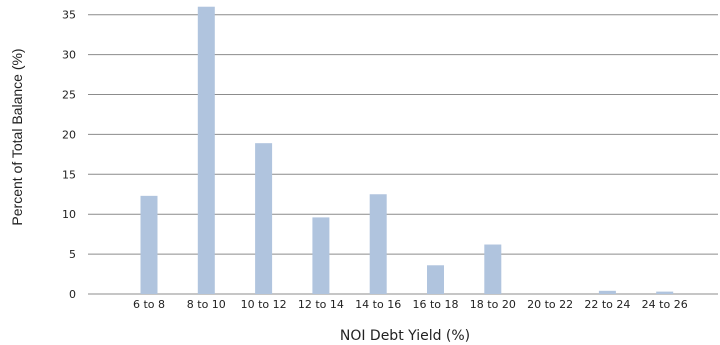 Image resolution: width=720 pixels, height=345 pixels. Describe the element at coordinates (607, 304) in the screenshot. I see `x-tick-label: 22 to 24` at that location.